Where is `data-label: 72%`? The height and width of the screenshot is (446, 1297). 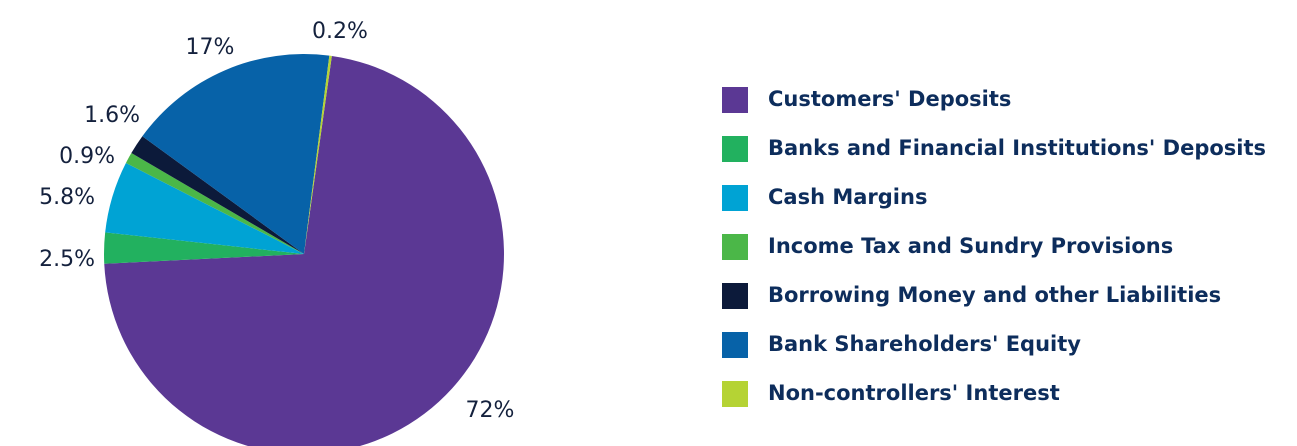 data-label: 72% is located at coordinates (490, 410).